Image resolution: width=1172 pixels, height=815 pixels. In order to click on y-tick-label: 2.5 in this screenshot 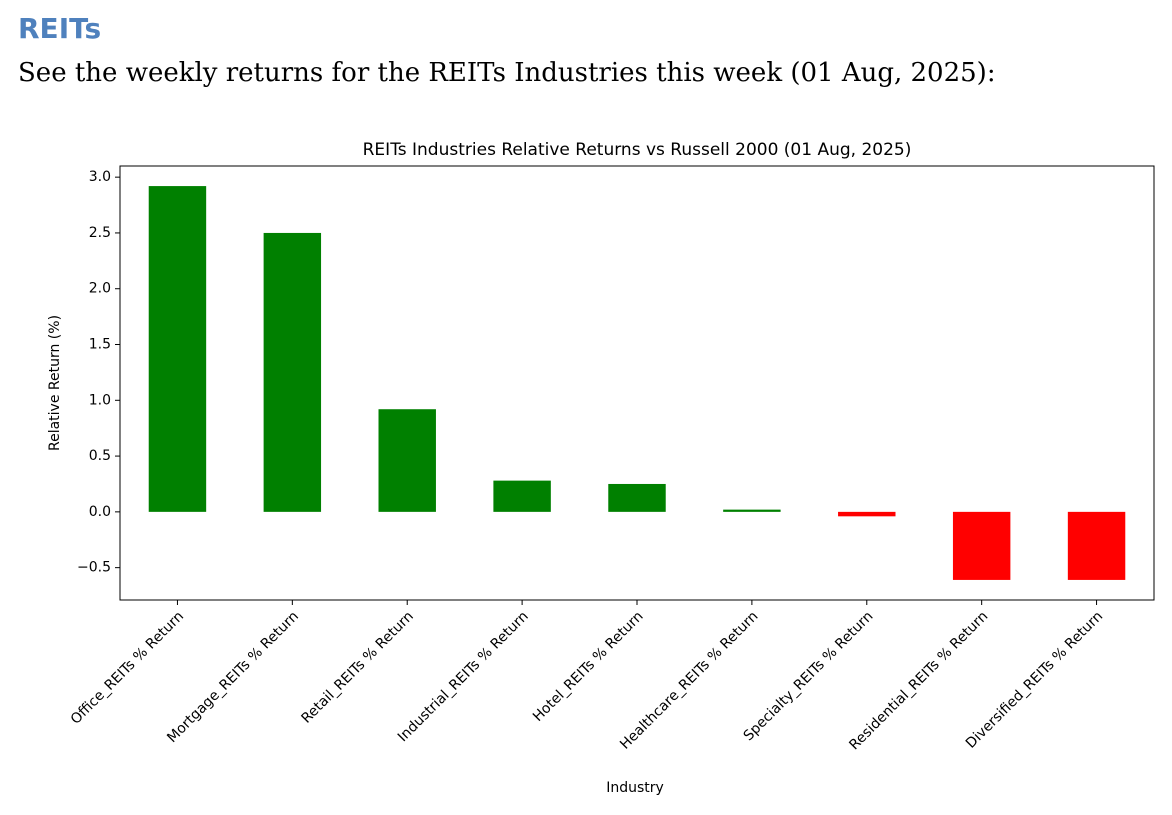, I will do `click(100, 233)`.